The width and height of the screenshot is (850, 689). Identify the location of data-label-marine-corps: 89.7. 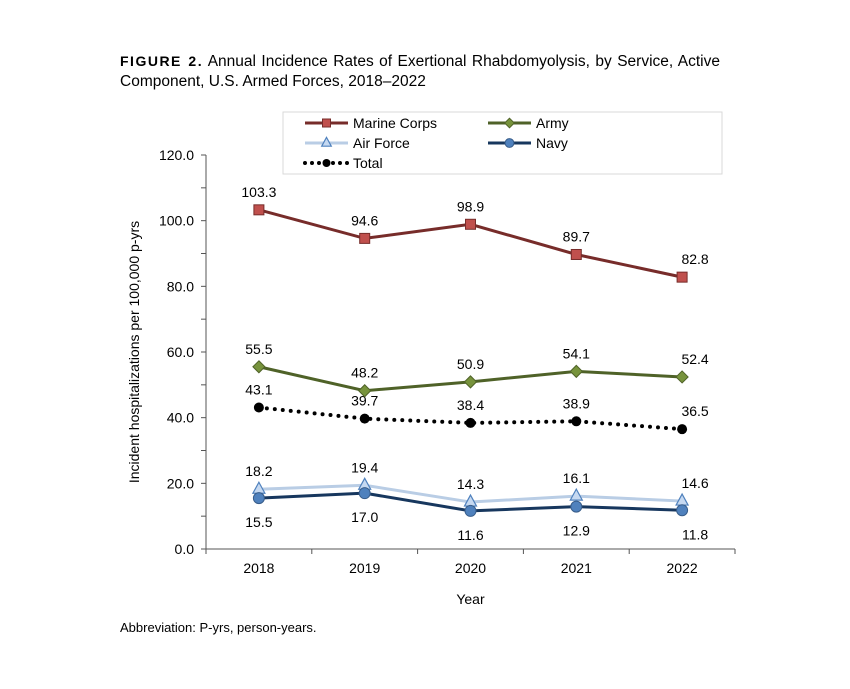
(576, 236).